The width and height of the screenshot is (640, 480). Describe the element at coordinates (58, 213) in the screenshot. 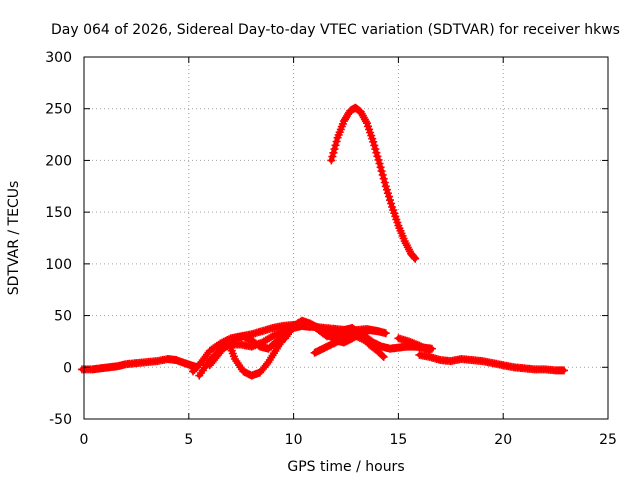

I see `y-tick-label: 150` at that location.